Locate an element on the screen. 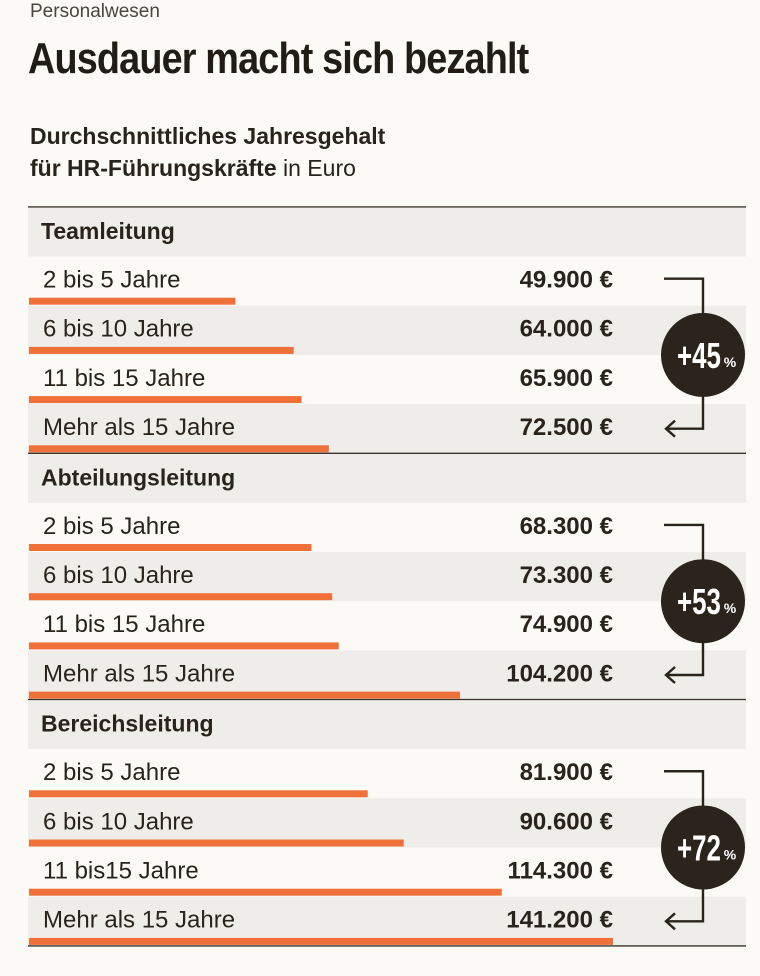  value-label: 72.500 € is located at coordinates (566, 427).